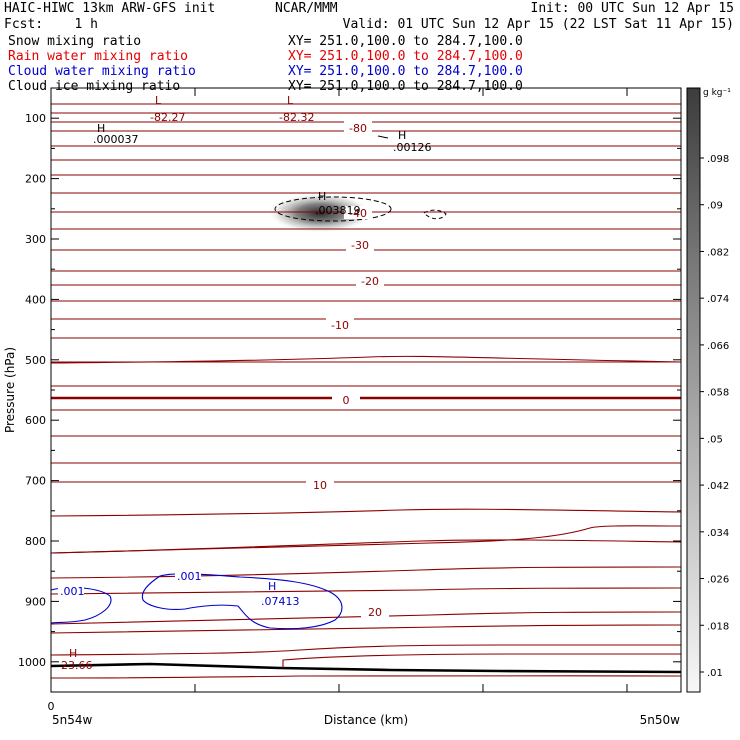  I want to click on temperature-label: -30, so click(360, 245).